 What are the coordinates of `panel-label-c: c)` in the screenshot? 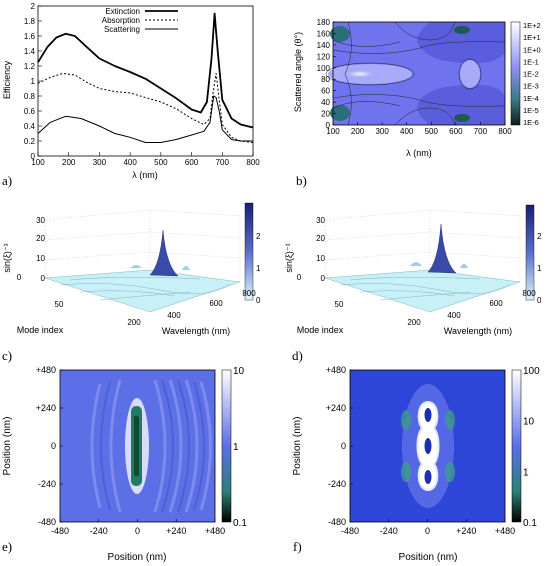 It's located at (7, 355).